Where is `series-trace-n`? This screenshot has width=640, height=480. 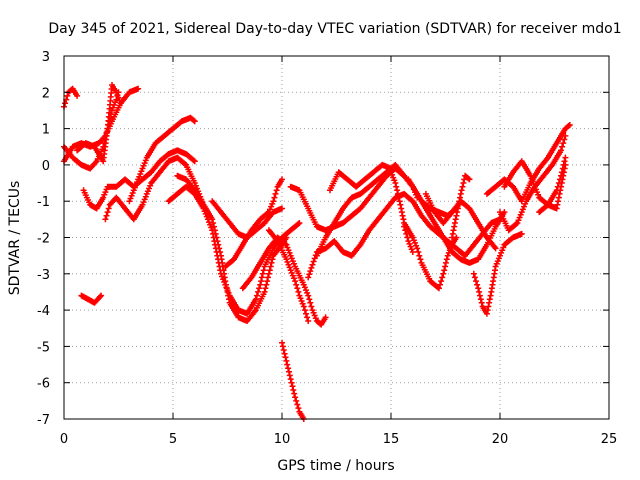
series-trace-n is located at coordinates (293, 380).